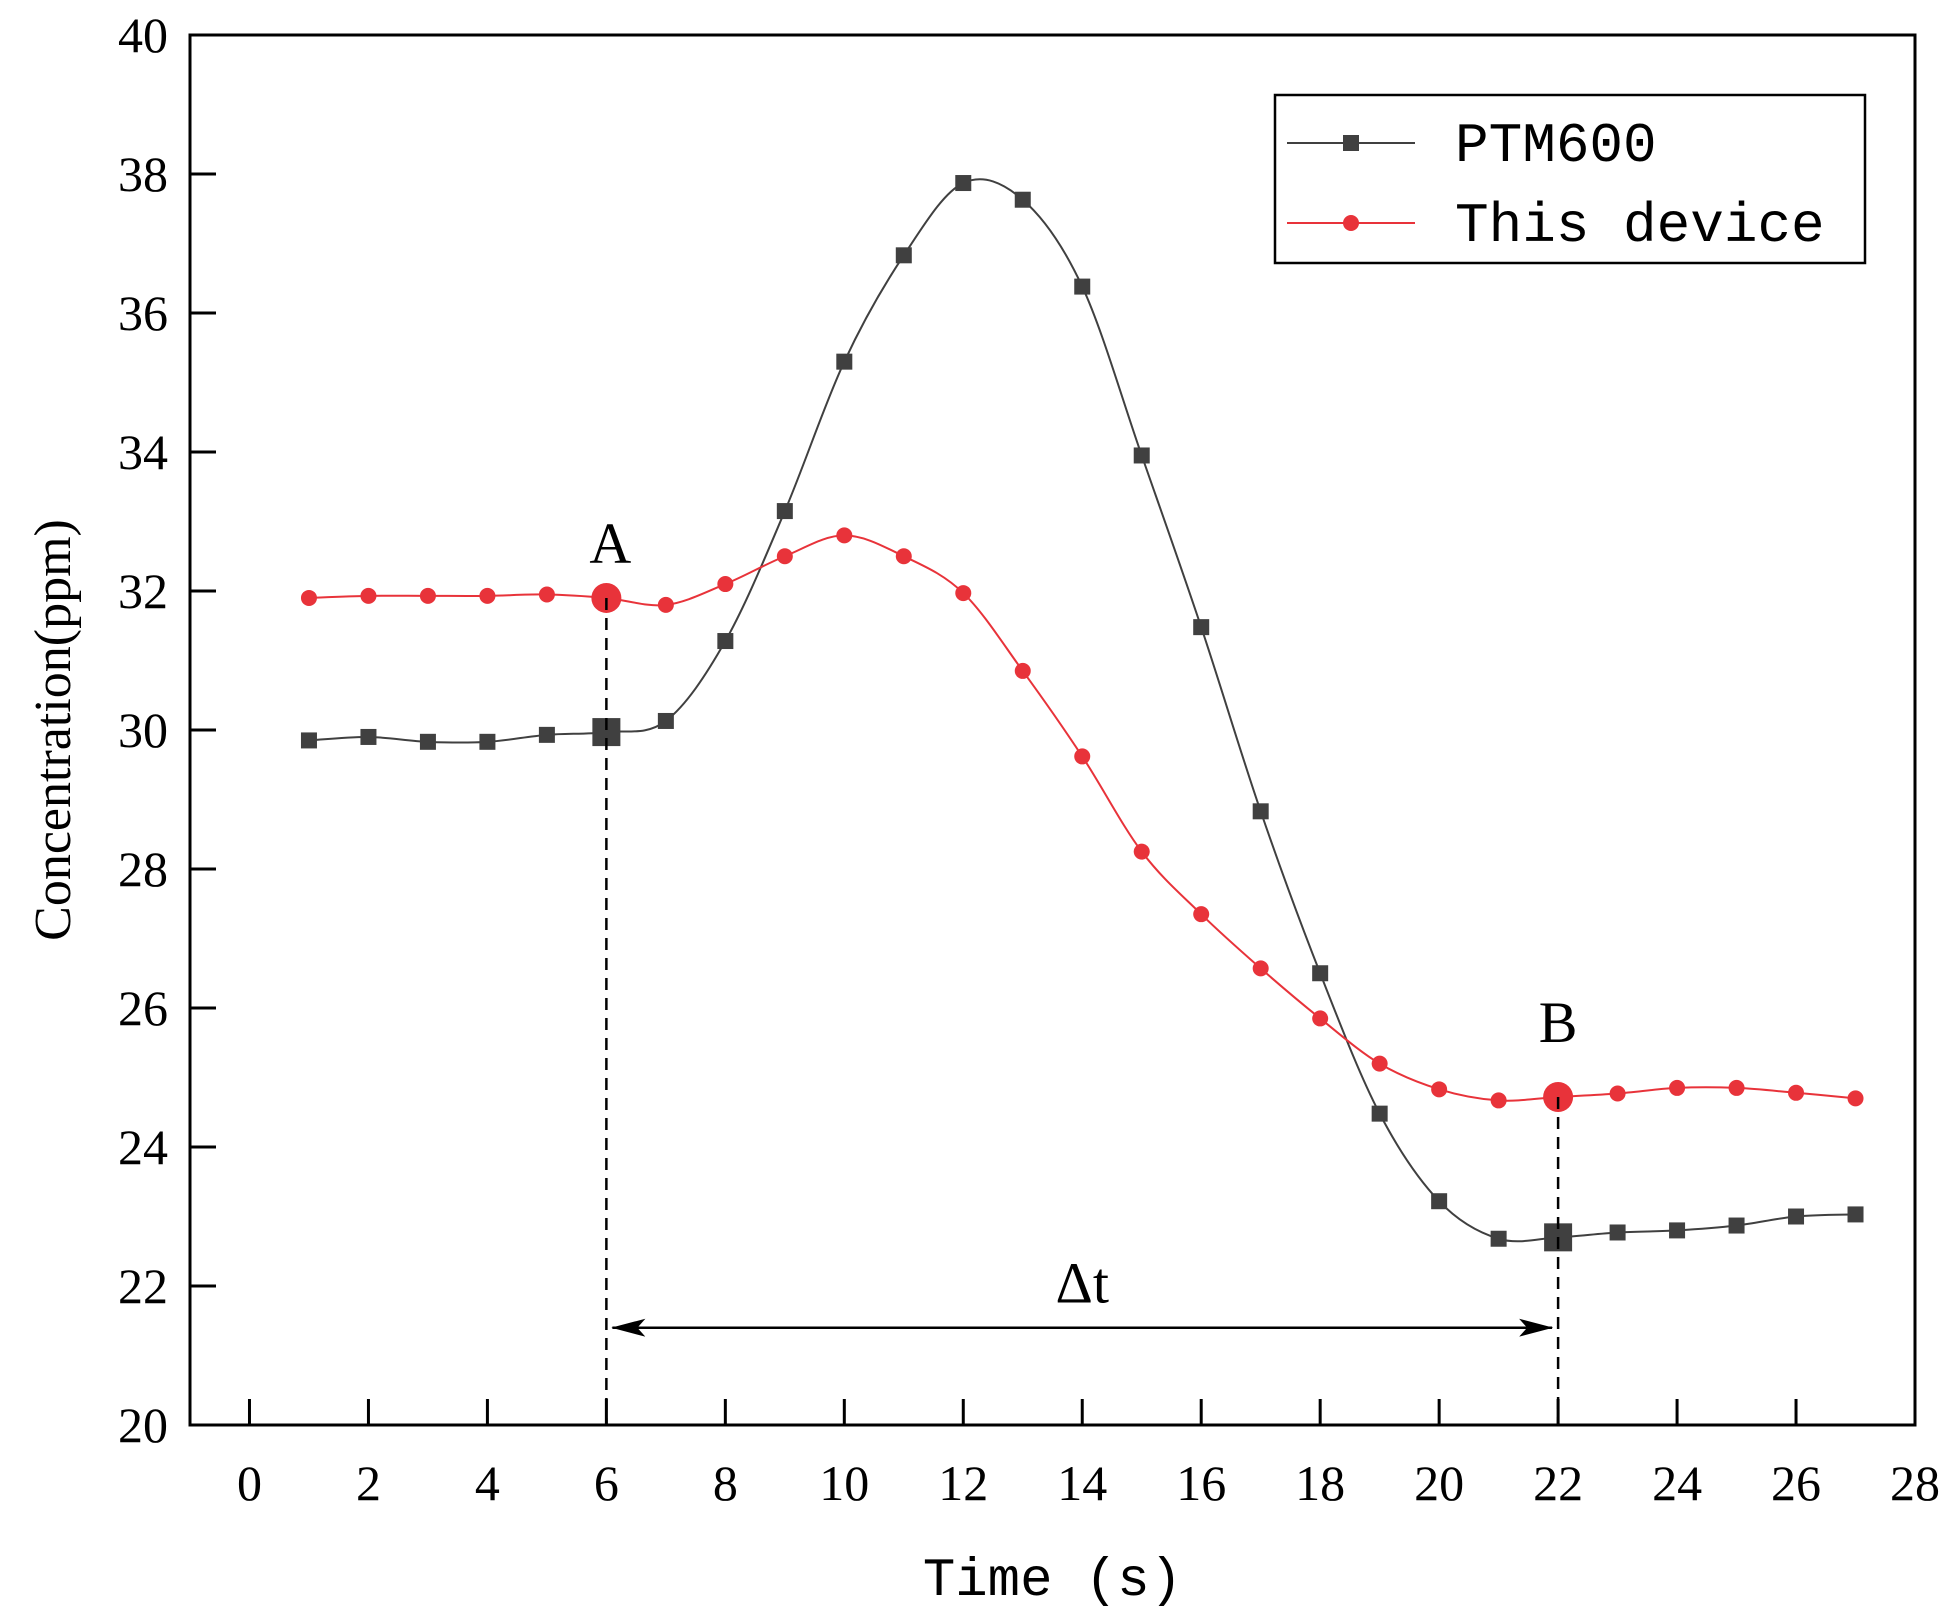  What do you see at coordinates (1320, 1483) in the screenshot?
I see `x-tick-label-18: 18` at bounding box center [1320, 1483].